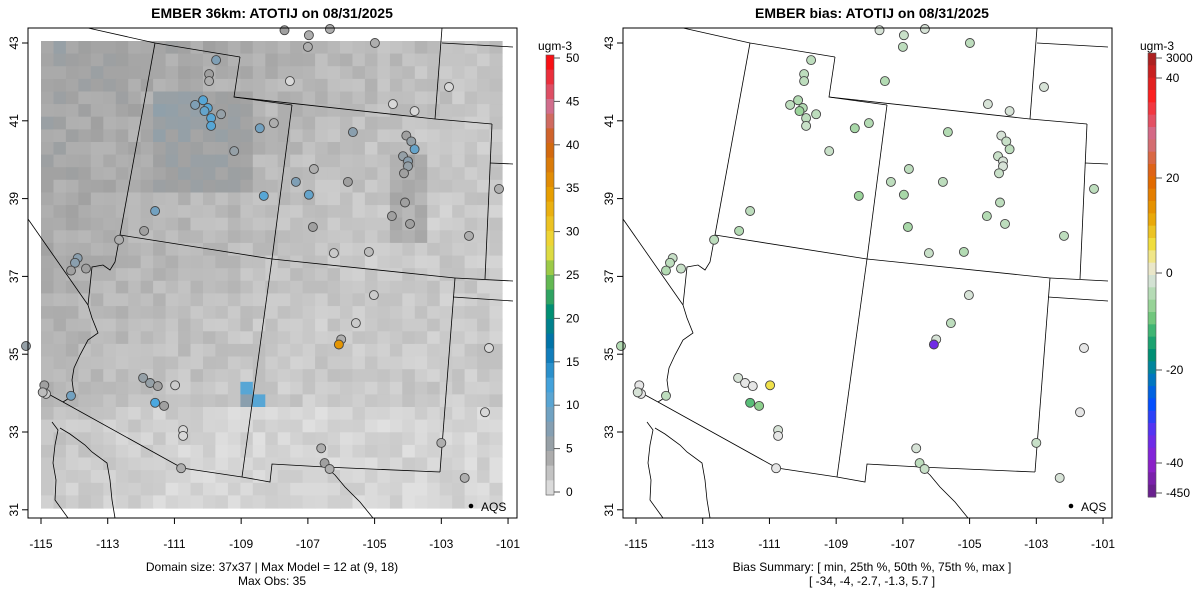 Image resolution: width=1200 pixels, height=600 pixels. Describe the element at coordinates (241, 544) in the screenshot. I see `x-tick-label: -109` at that location.